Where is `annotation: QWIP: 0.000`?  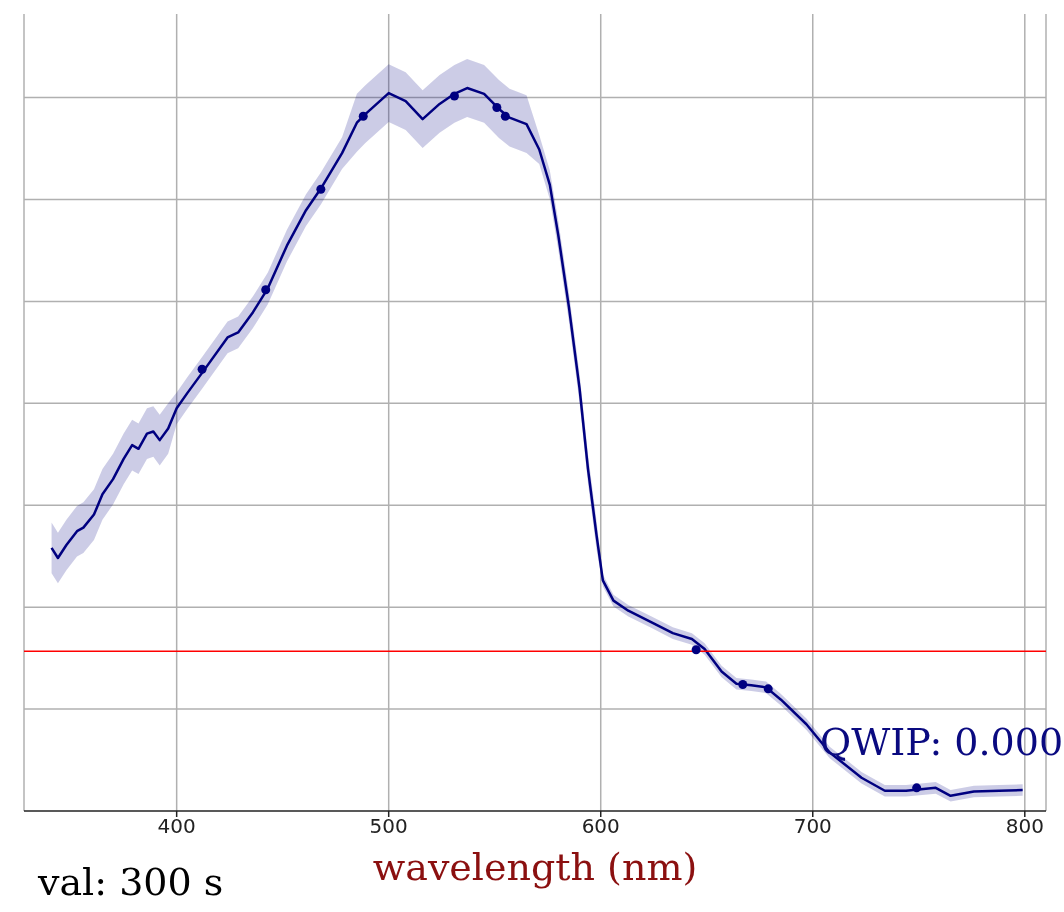 annotation: QWIP: 0.000 is located at coordinates (942, 742).